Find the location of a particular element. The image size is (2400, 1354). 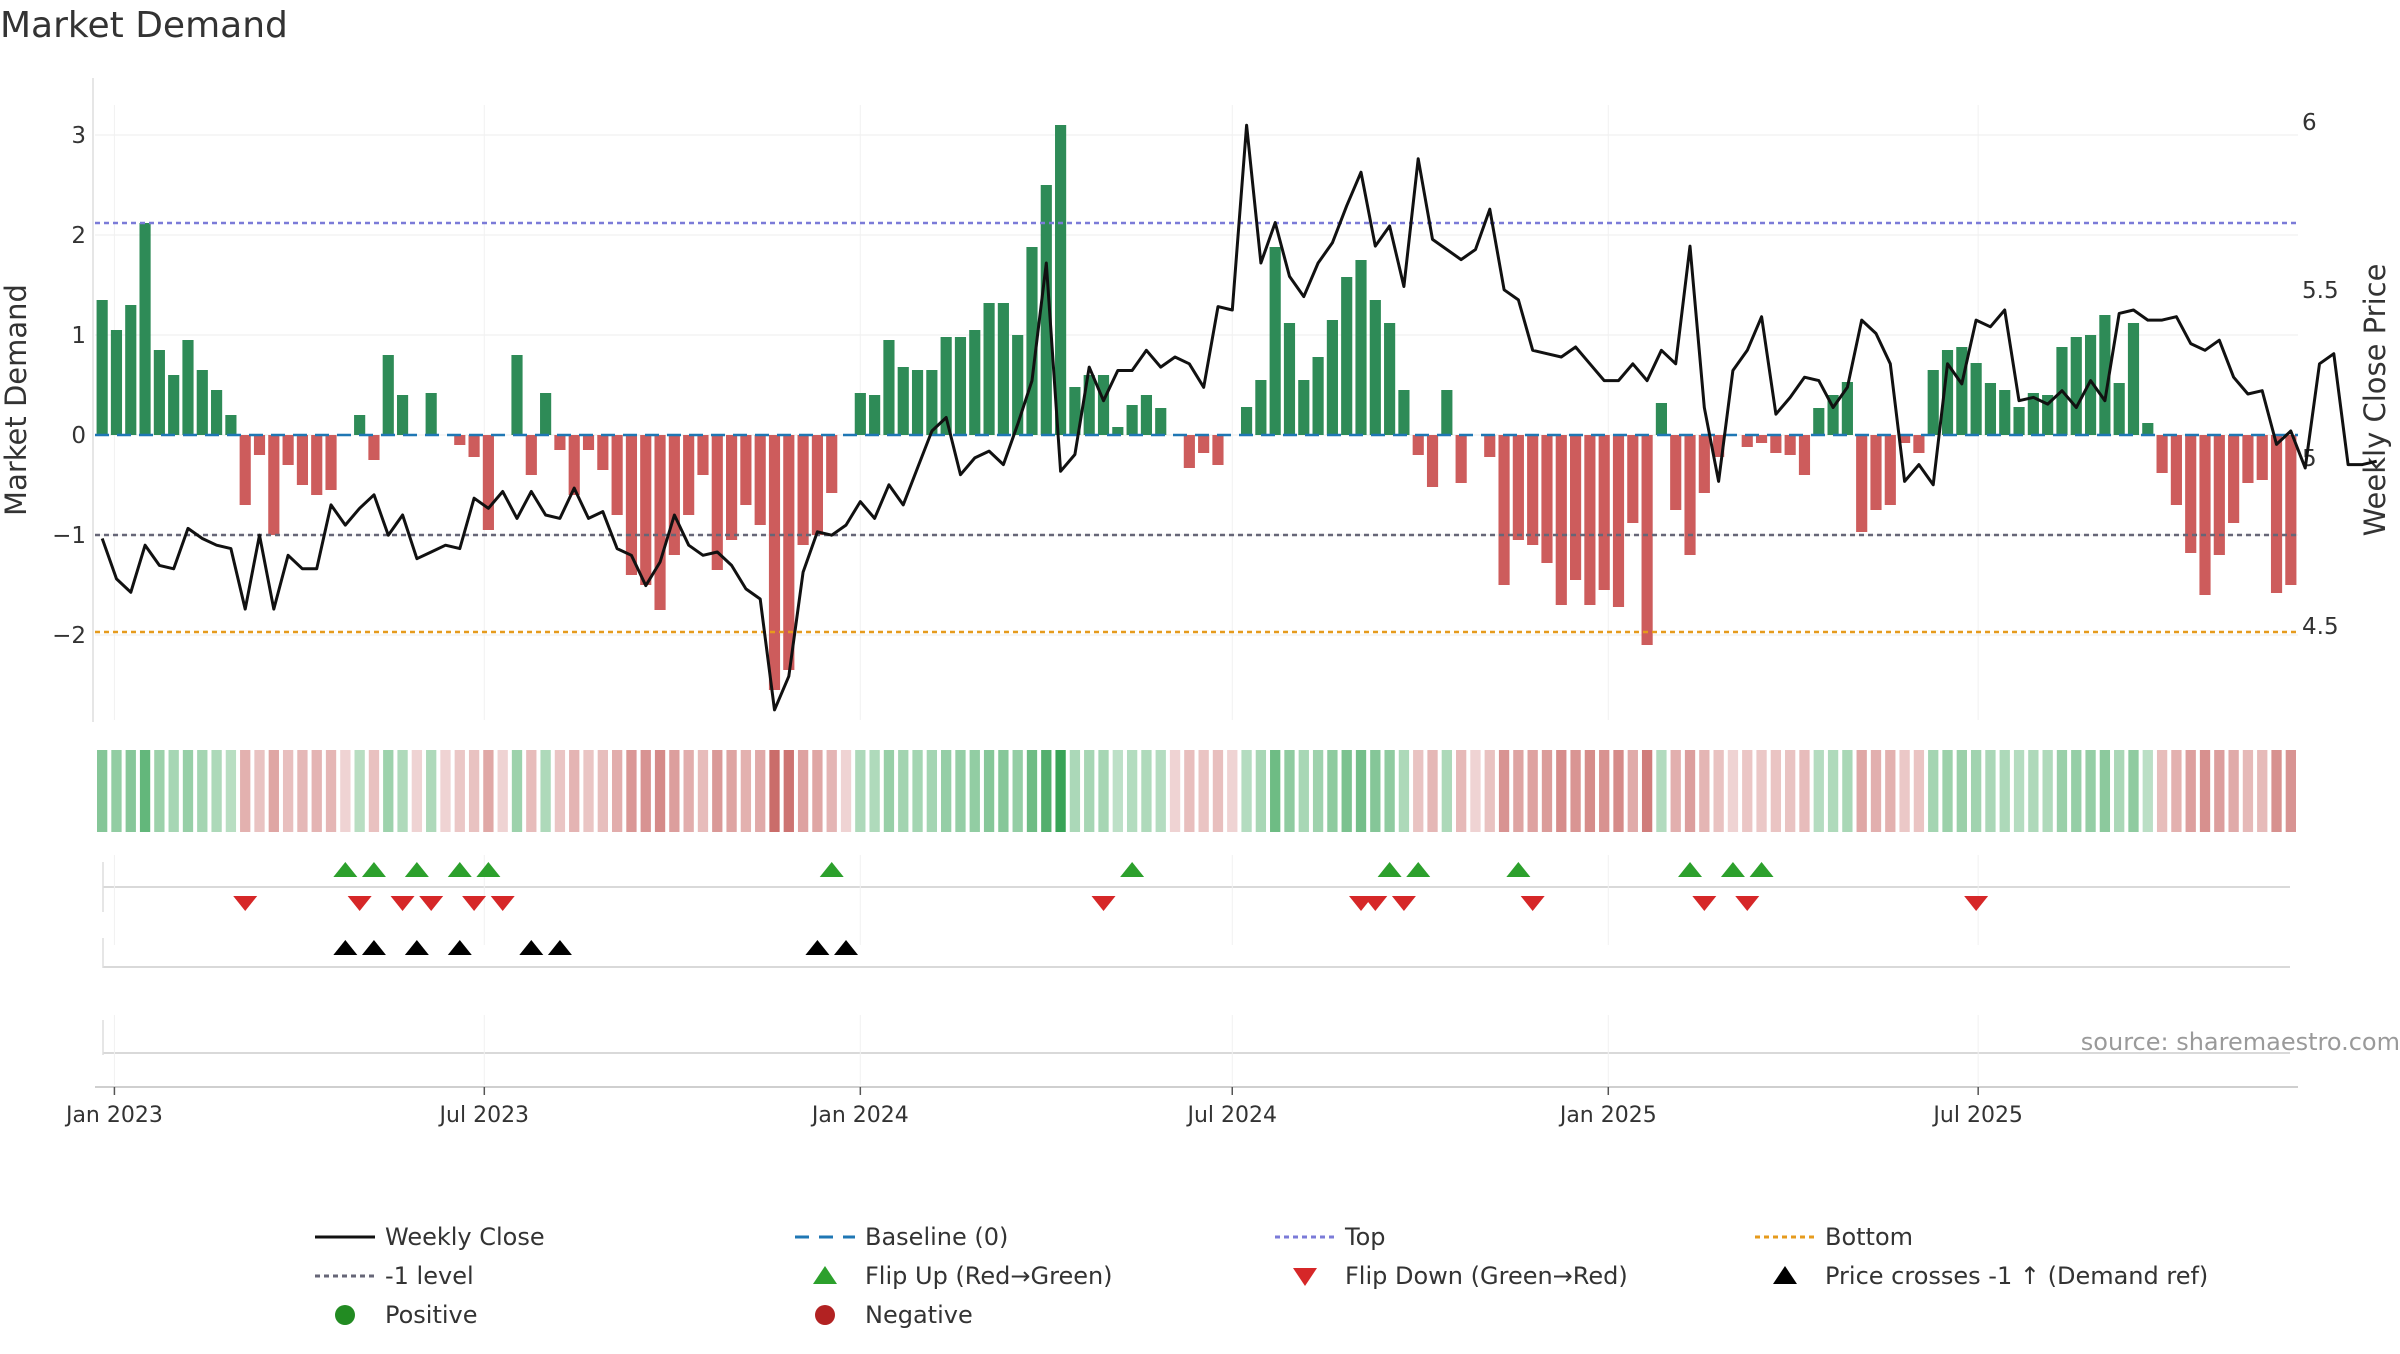

y-tick-label: 2 is located at coordinates (78, 236).